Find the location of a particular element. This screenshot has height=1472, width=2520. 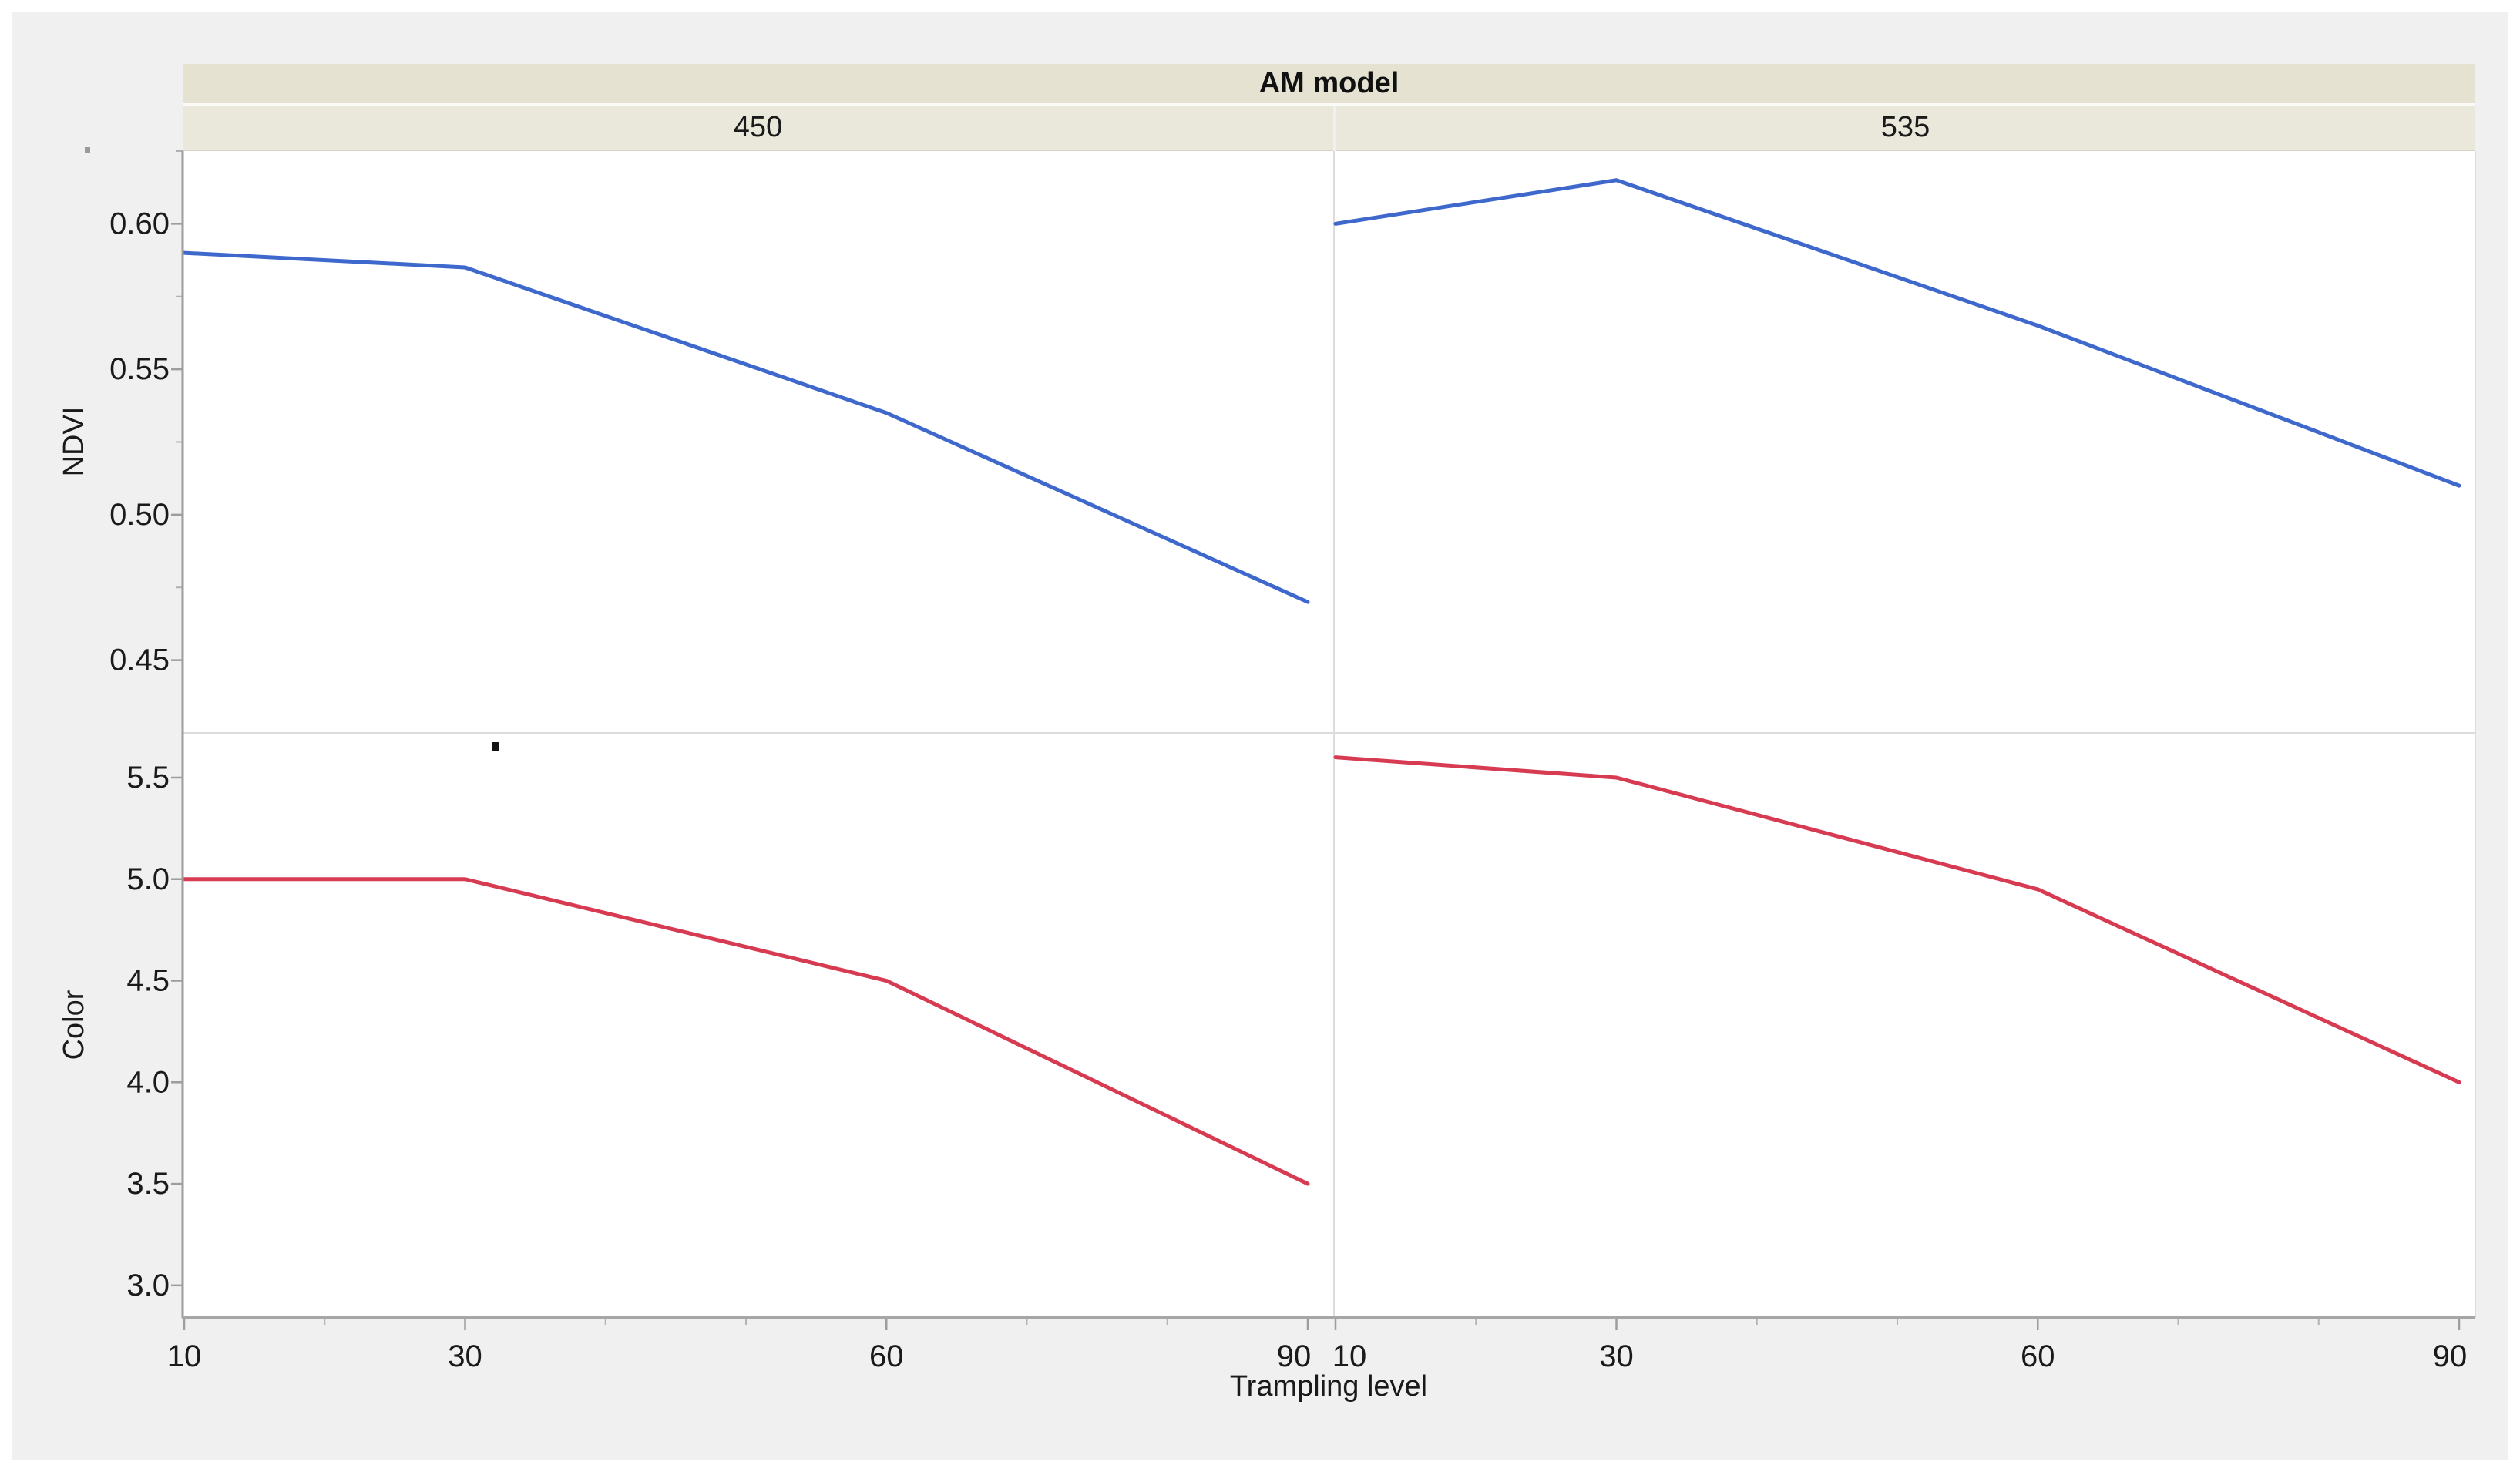

facet-header-title: AM model is located at coordinates (1329, 83).